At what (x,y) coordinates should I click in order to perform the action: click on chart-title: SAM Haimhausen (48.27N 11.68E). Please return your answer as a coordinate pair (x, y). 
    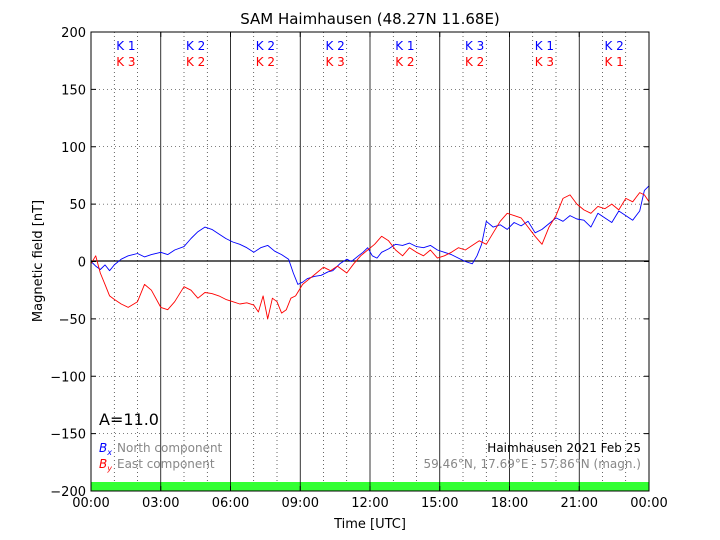
    Looking at the image, I should click on (370, 19).